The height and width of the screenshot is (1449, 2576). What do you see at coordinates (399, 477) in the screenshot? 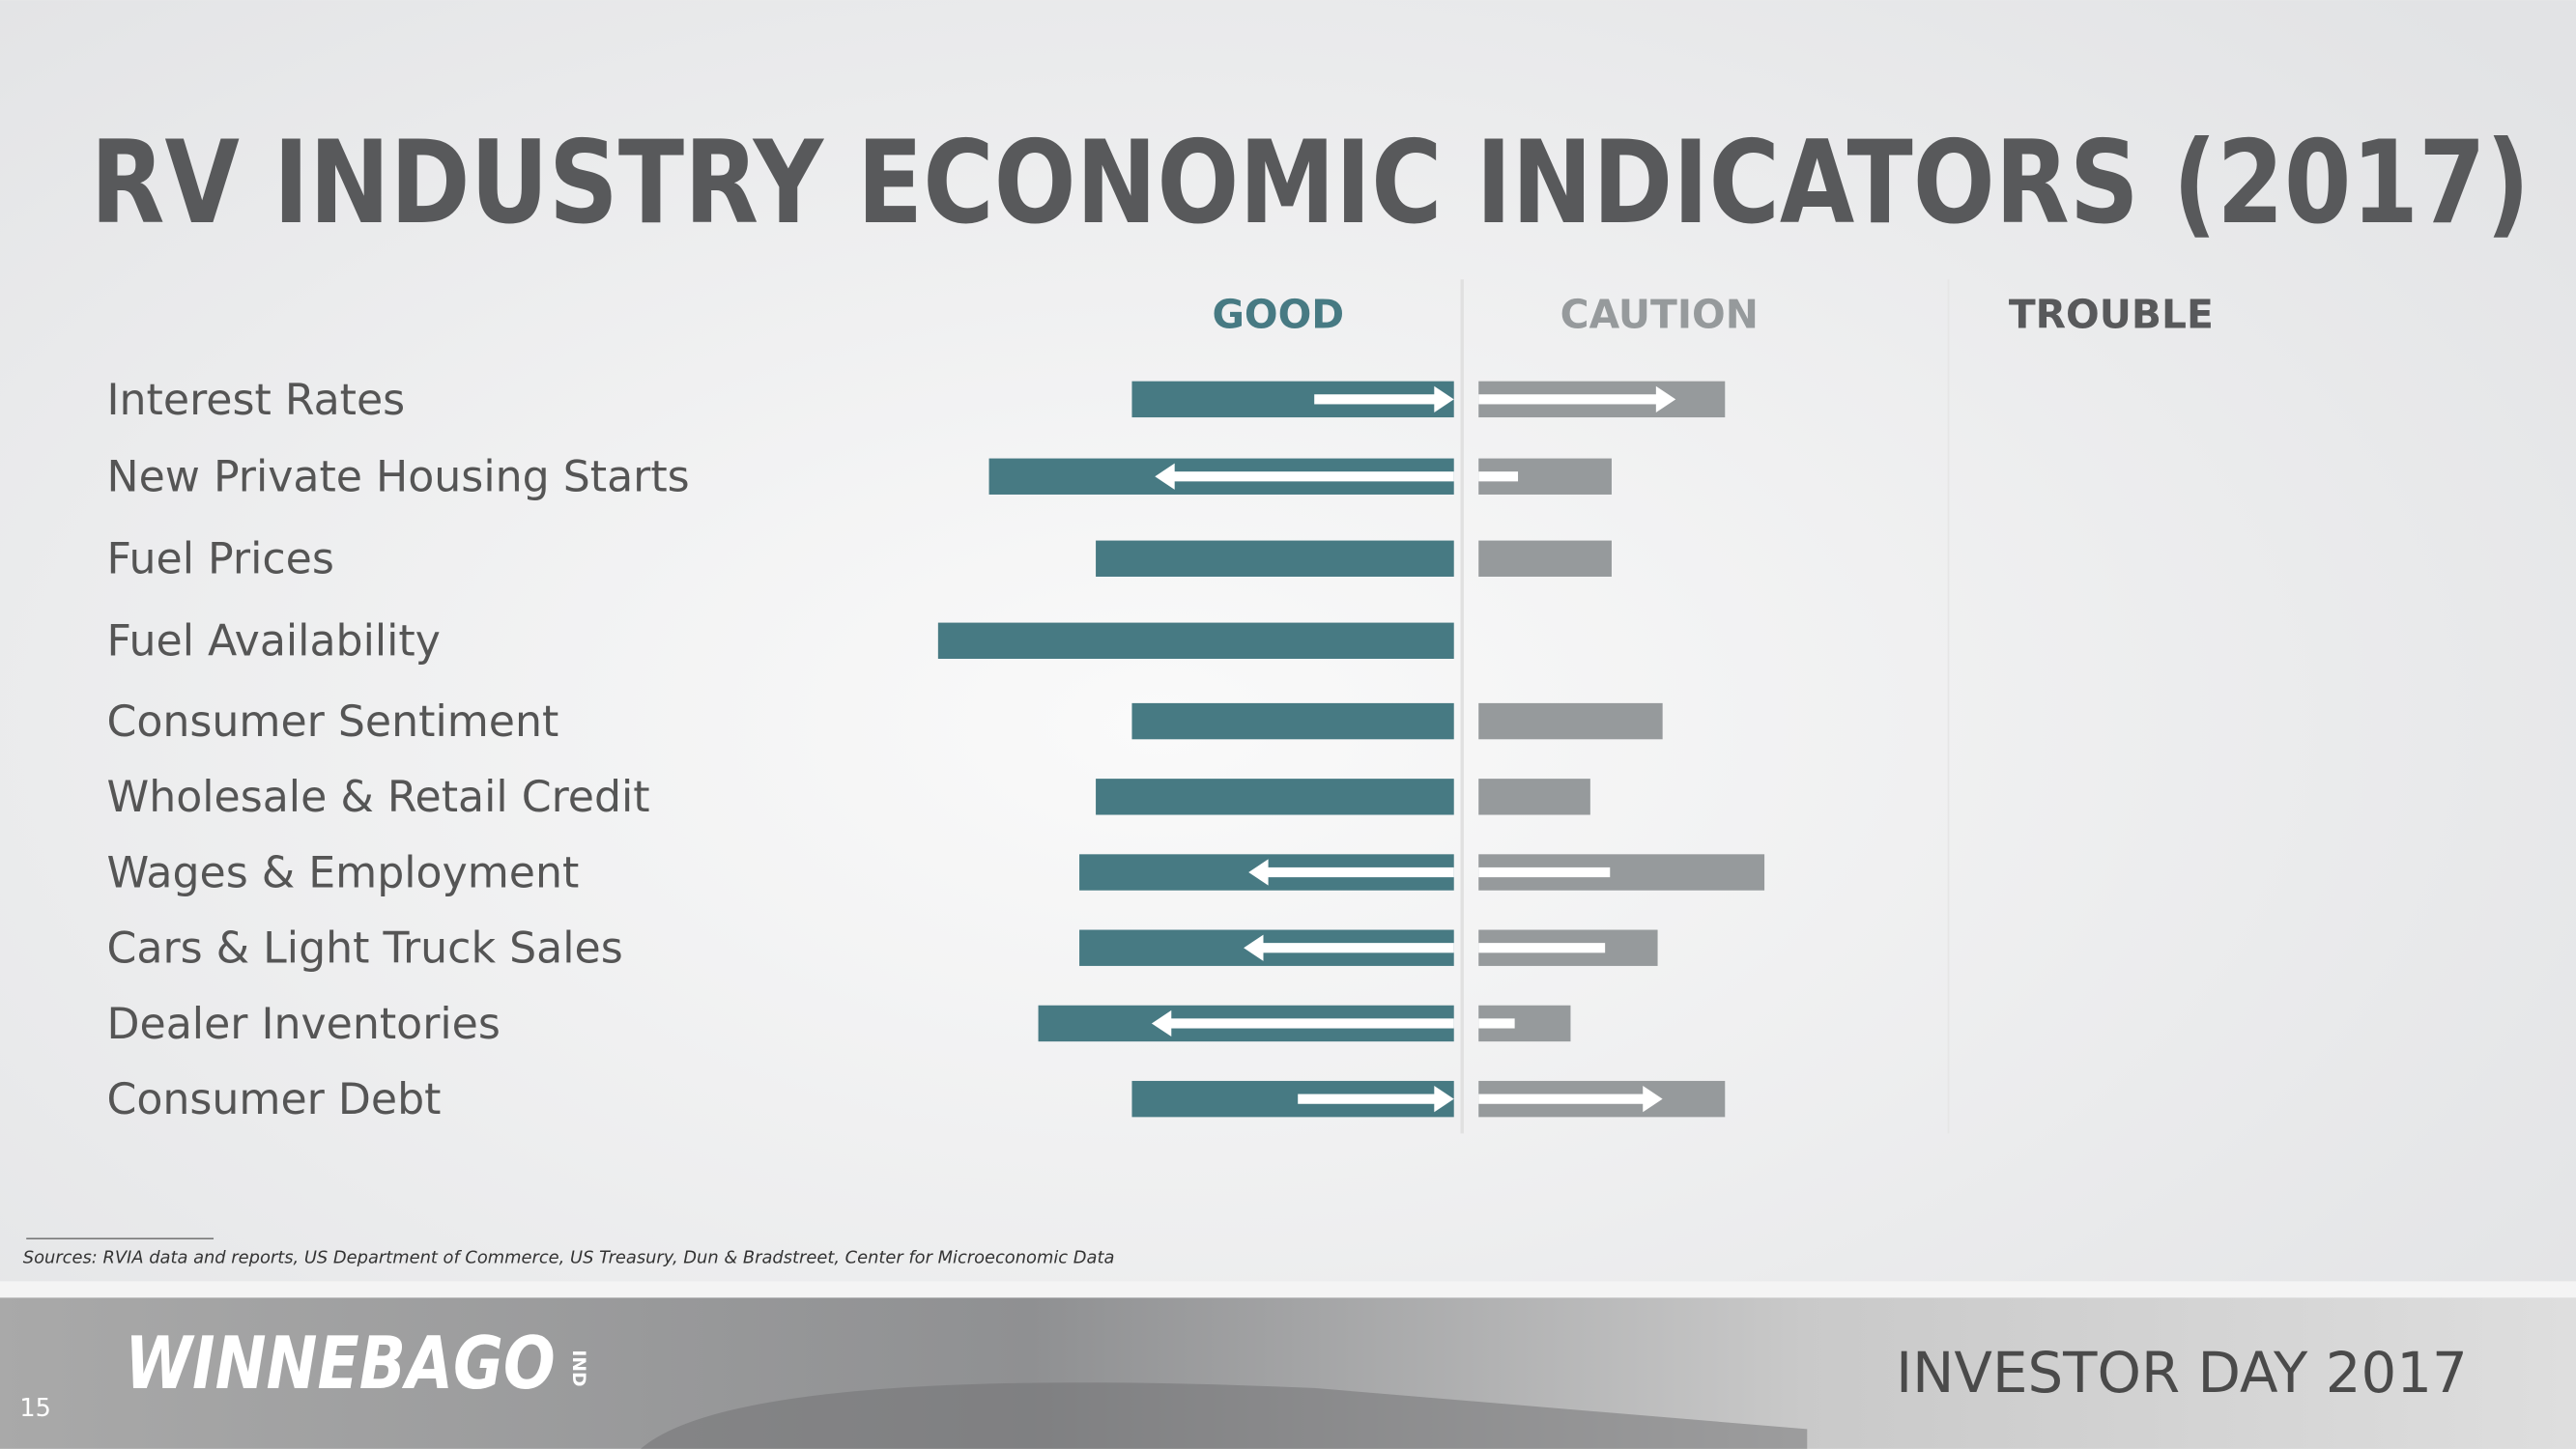
I see `row-label: New Private Housing Starts` at bounding box center [399, 477].